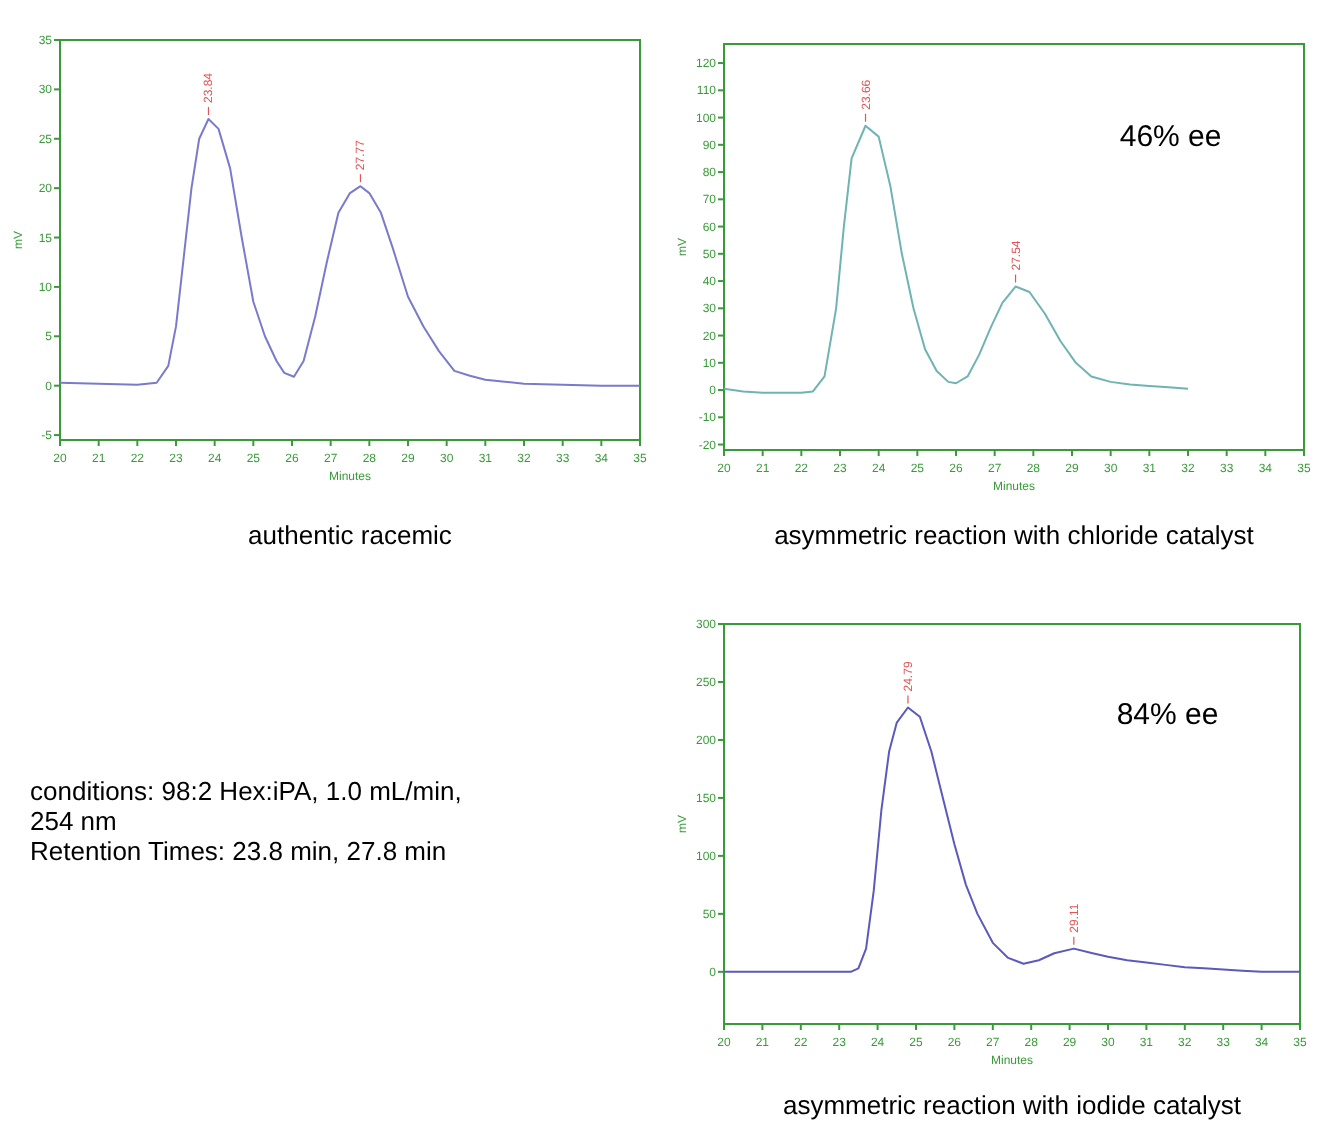  I want to click on text: Retention Times: 23.8 min, 27.8 min, so click(238, 851).